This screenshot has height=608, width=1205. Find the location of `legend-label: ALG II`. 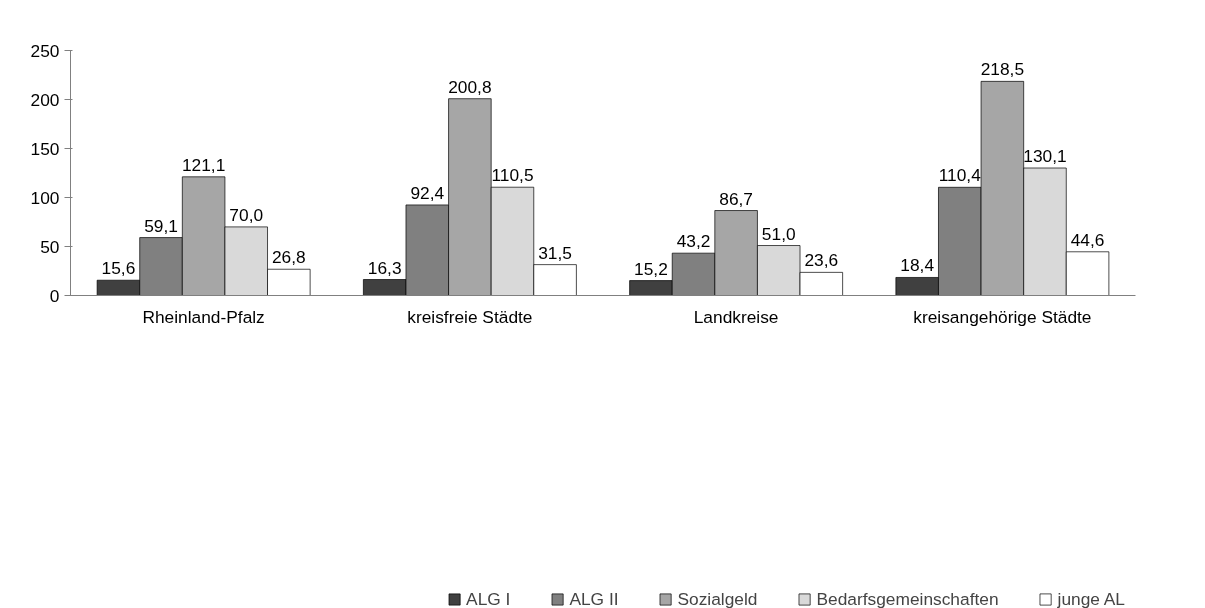

legend-label: ALG II is located at coordinates (594, 598).